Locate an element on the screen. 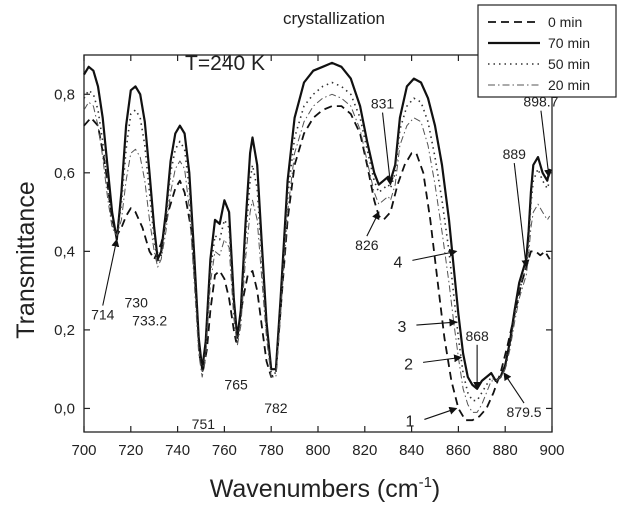  peak-label: 765 is located at coordinates (236, 385).